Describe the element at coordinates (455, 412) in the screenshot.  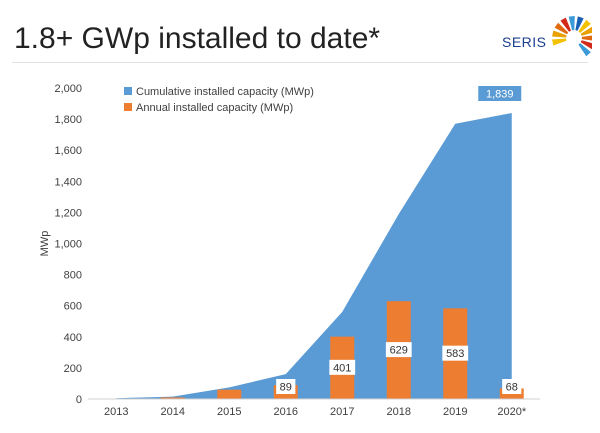
I see `x-tick-label: 2019` at that location.